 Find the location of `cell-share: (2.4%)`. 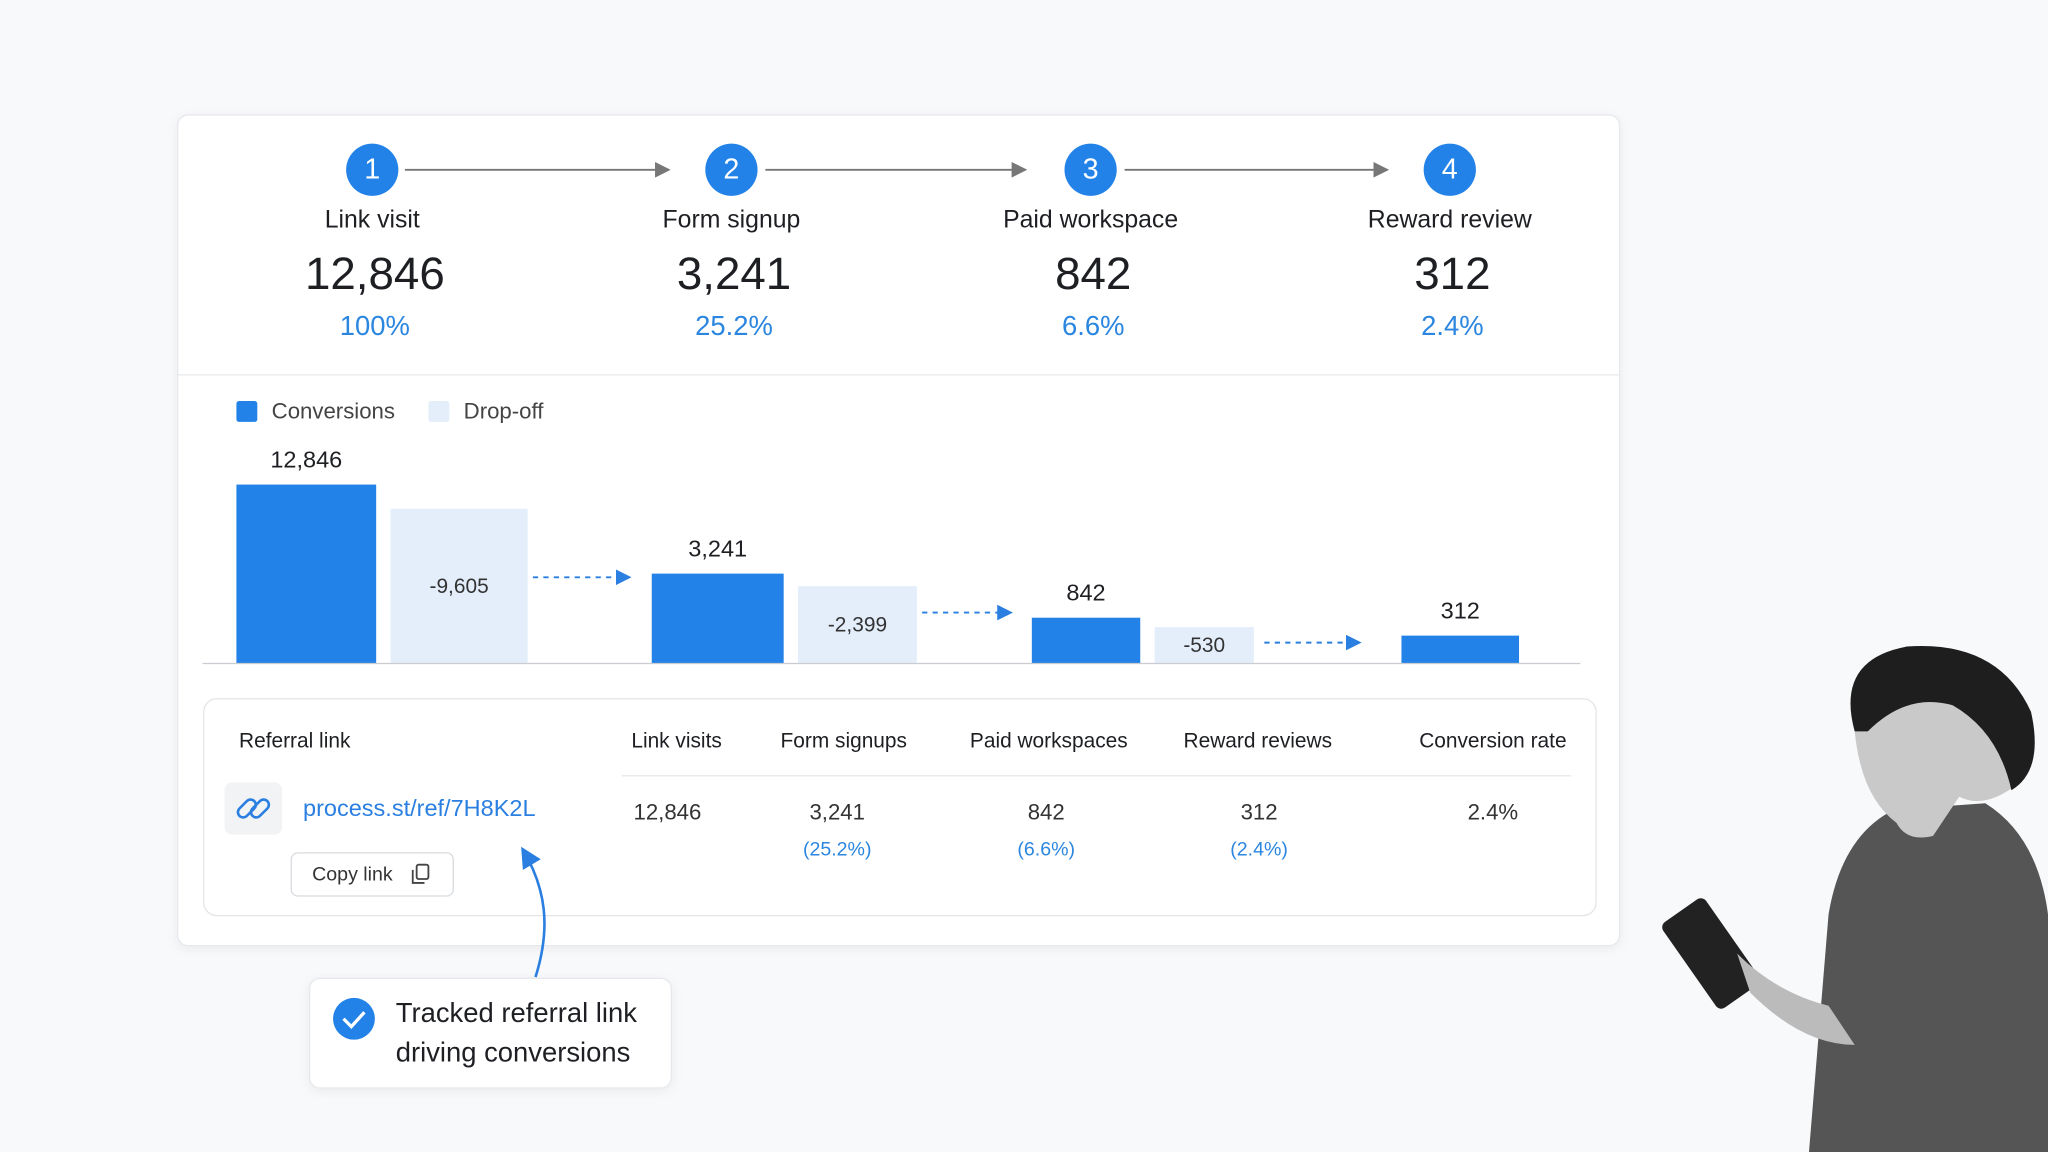

cell-share: (2.4%) is located at coordinates (1259, 849).